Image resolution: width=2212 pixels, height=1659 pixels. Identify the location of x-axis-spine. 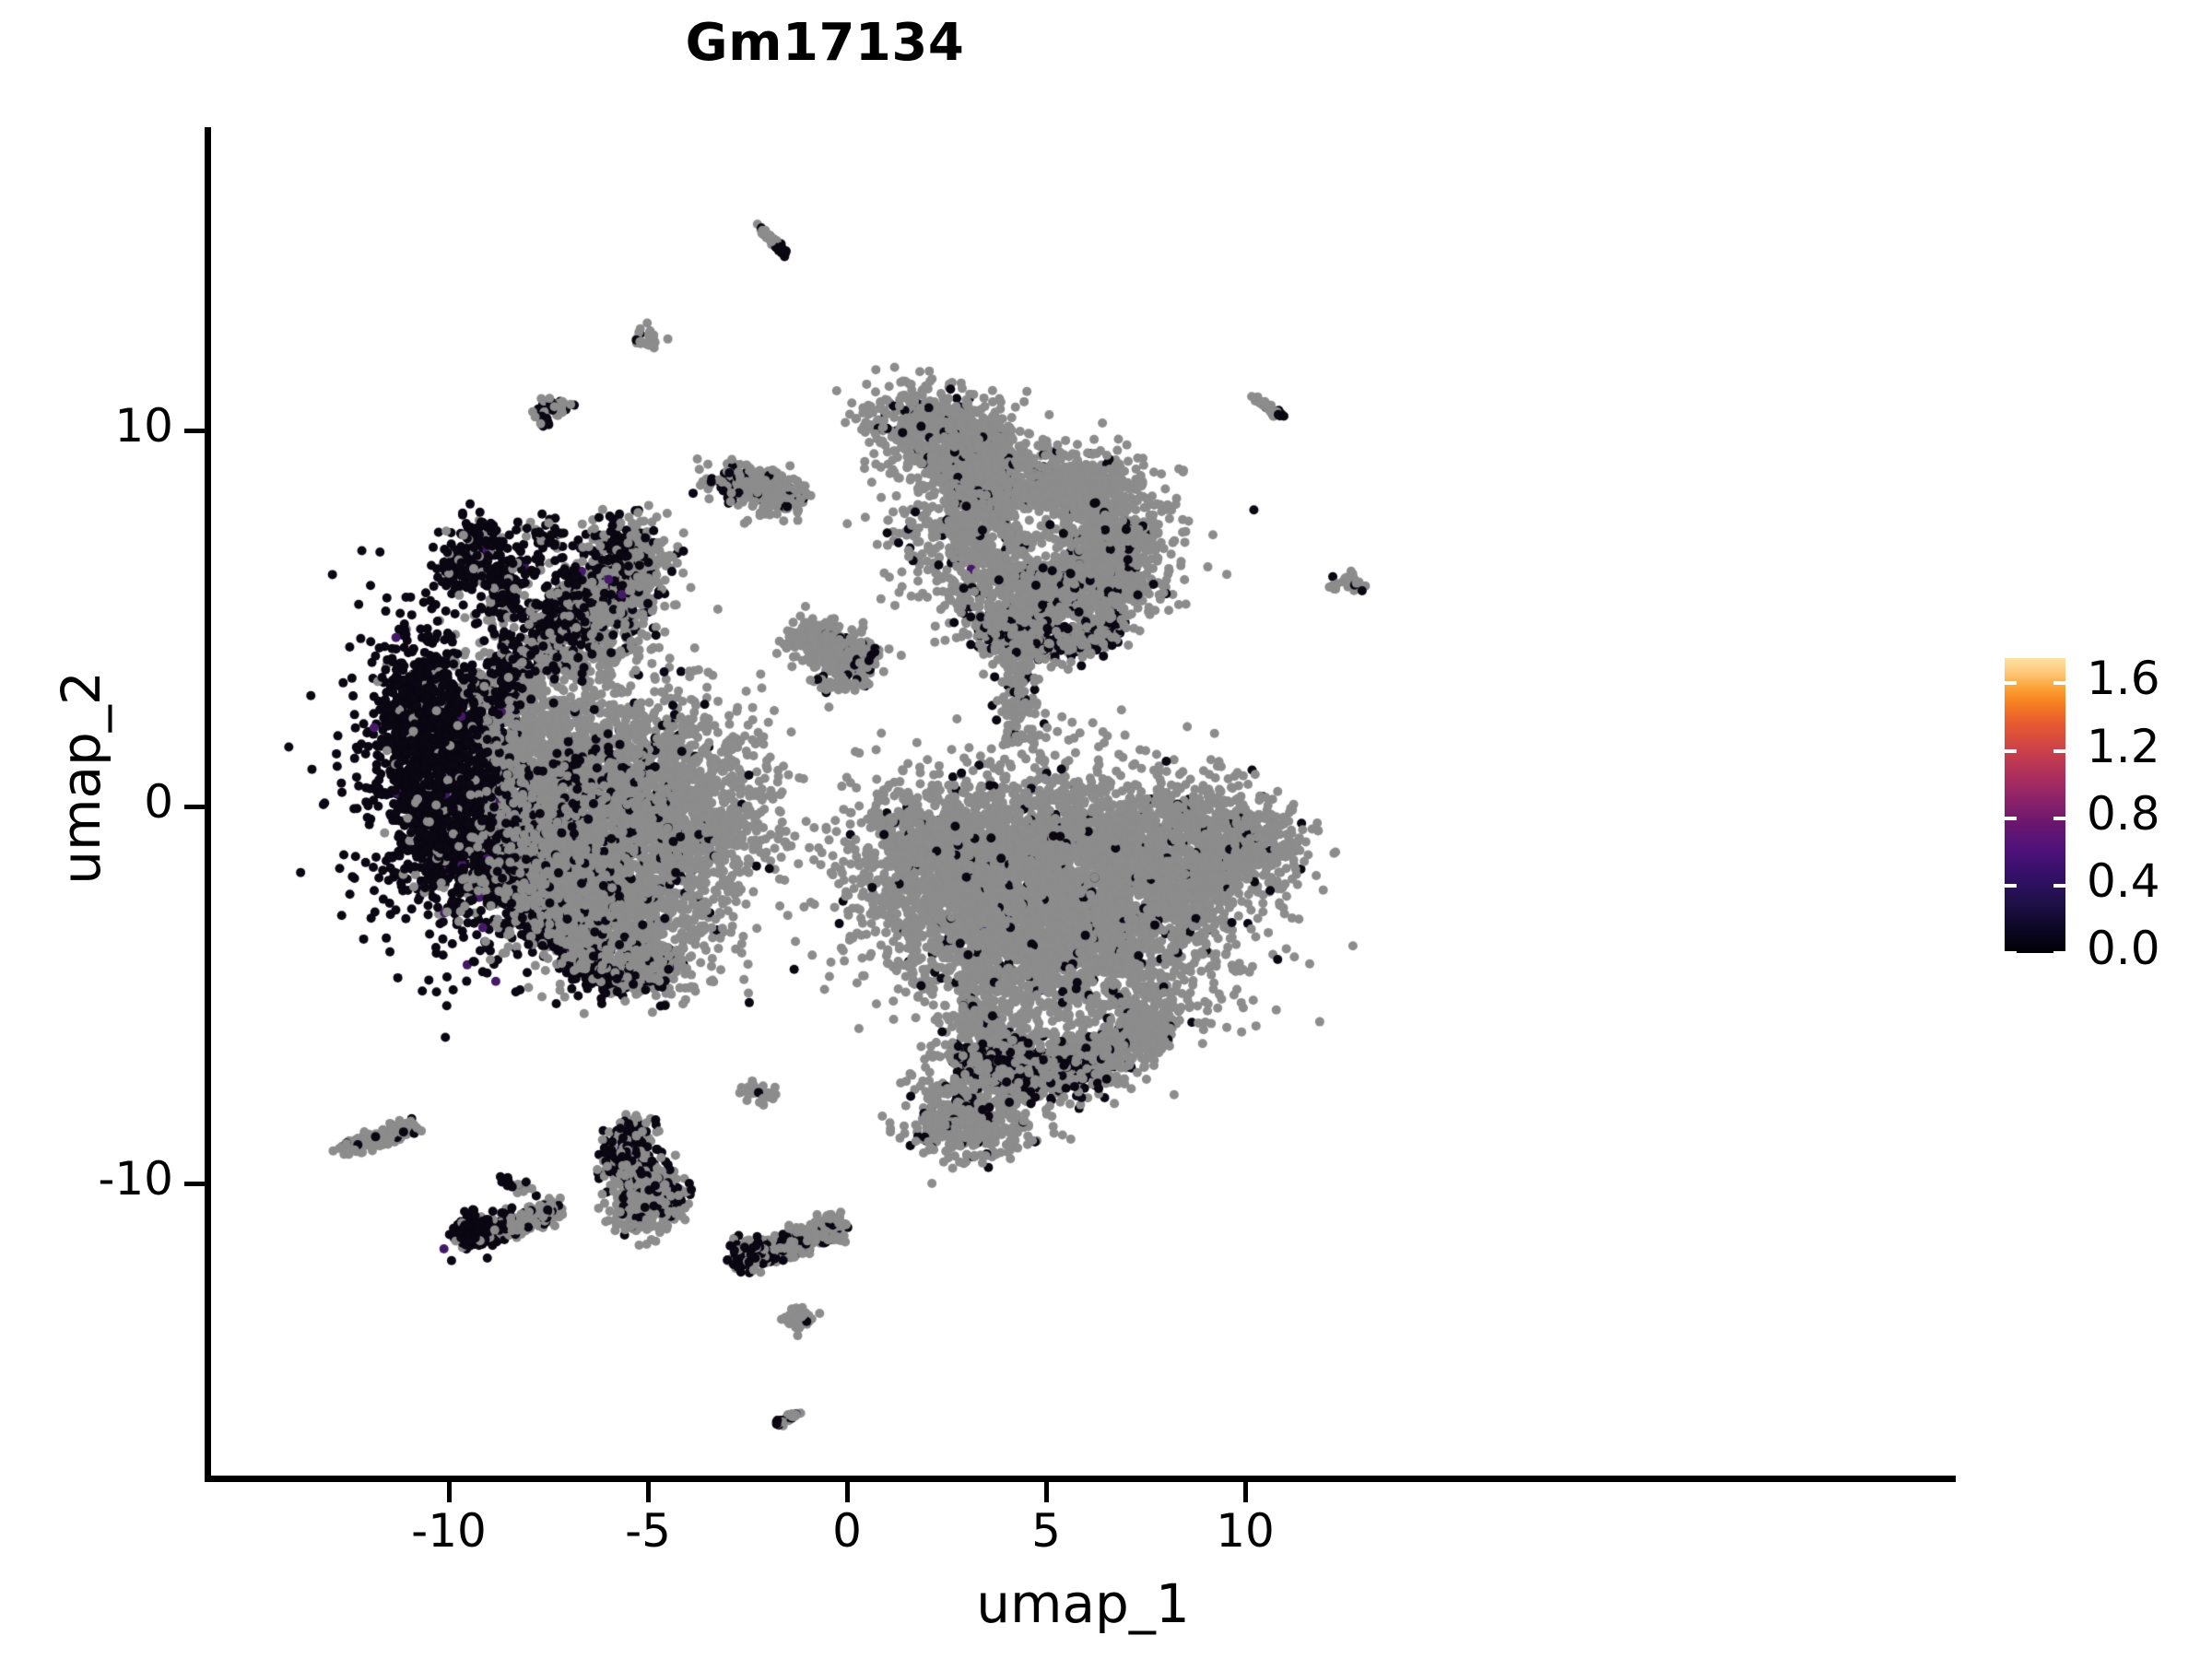
(1080, 1479).